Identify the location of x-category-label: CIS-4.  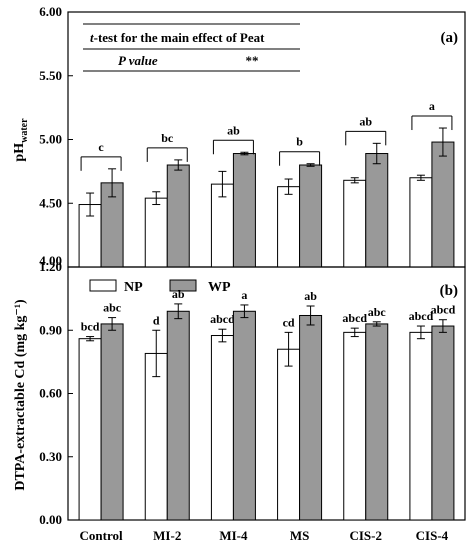
(432, 535).